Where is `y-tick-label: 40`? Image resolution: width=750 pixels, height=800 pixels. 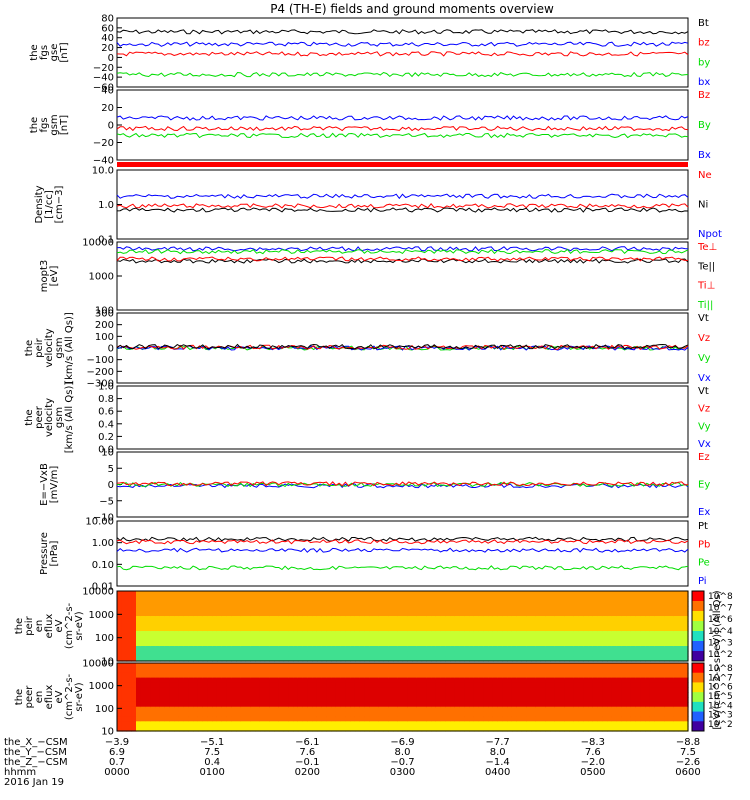
y-tick-label: 40 is located at coordinates (107, 91).